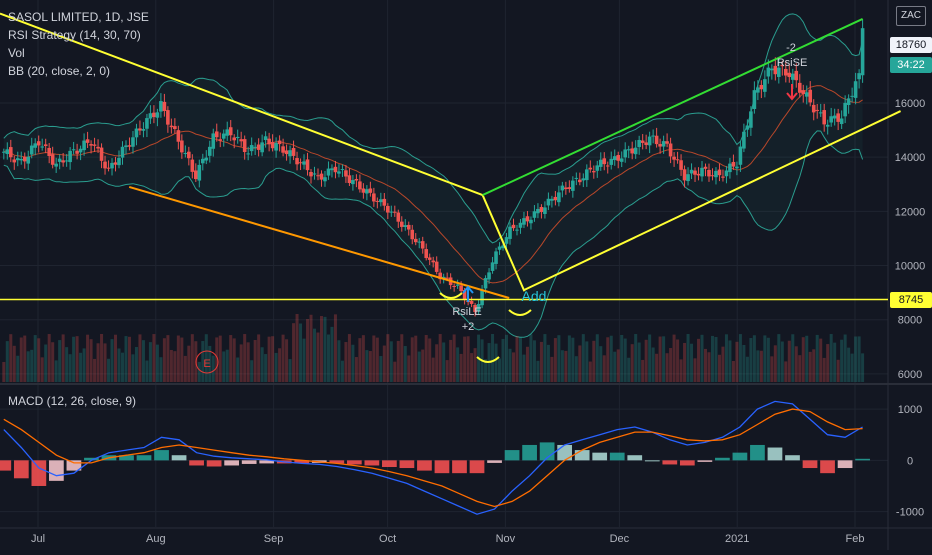  I want to click on indicator-rsi-strategy: RSI Strategy (14, 30, 70), so click(74, 35).